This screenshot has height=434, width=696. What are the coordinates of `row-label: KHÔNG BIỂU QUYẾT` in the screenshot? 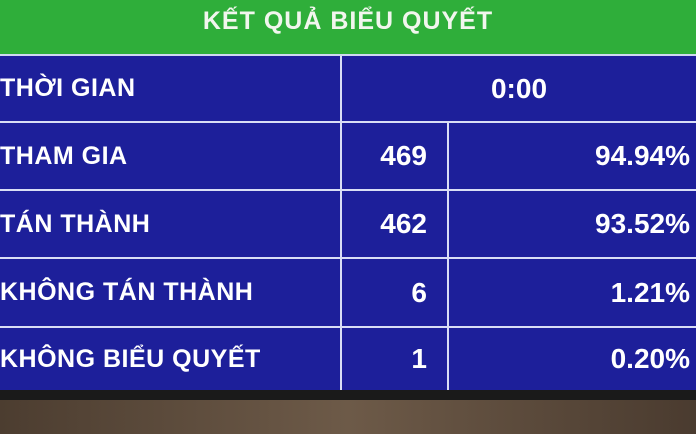 It's located at (130, 358).